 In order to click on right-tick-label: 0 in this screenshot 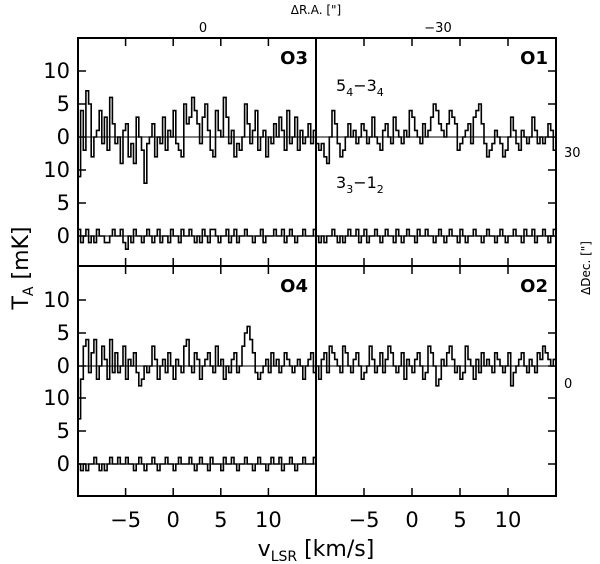, I will do `click(568, 384)`.